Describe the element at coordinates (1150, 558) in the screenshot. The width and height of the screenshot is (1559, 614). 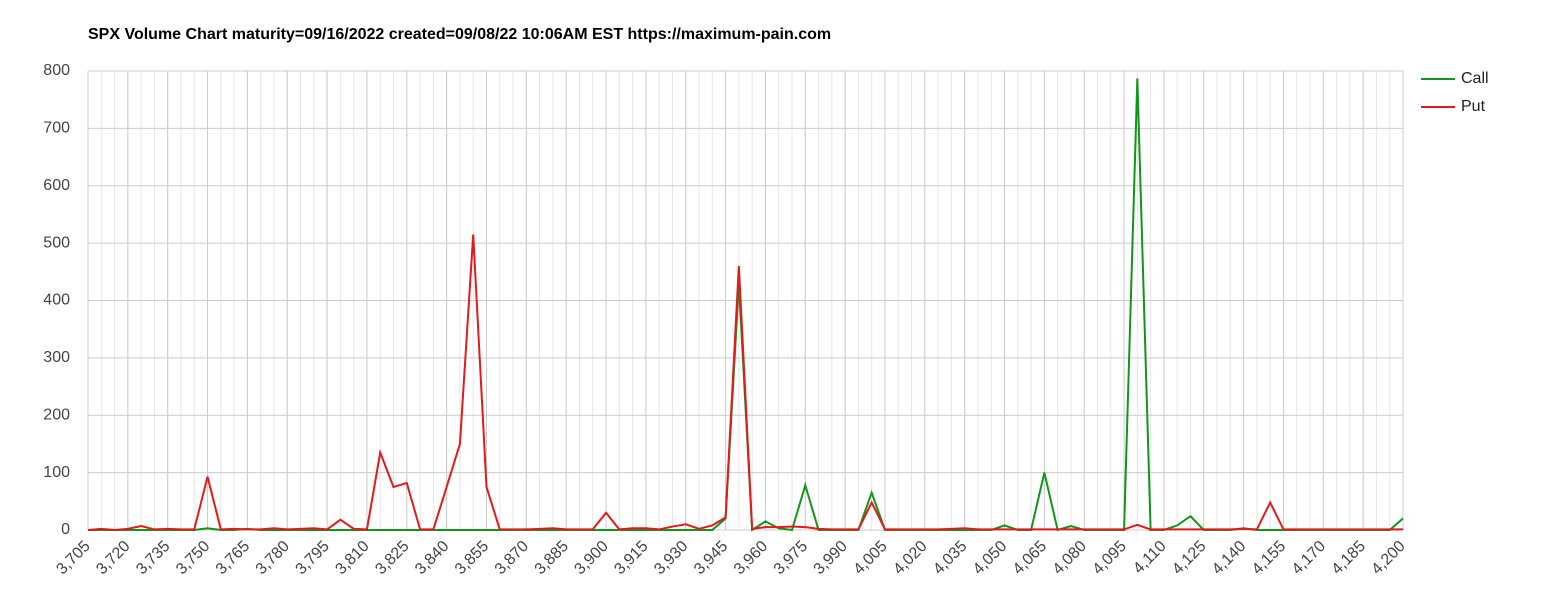
I see `x-tick-label: 4,110` at that location.